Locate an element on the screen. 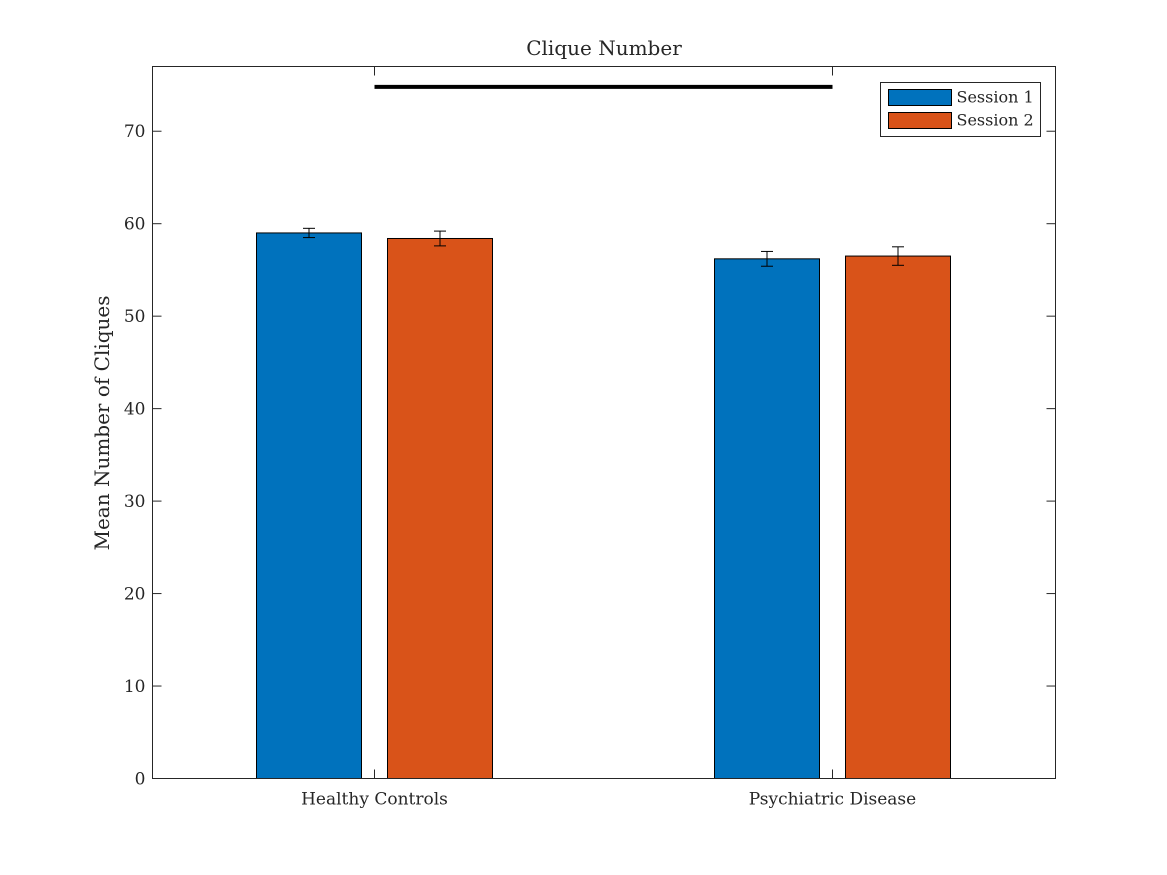 This screenshot has width=1167, height=875. y-tick-label-40: 40 is located at coordinates (135, 410).